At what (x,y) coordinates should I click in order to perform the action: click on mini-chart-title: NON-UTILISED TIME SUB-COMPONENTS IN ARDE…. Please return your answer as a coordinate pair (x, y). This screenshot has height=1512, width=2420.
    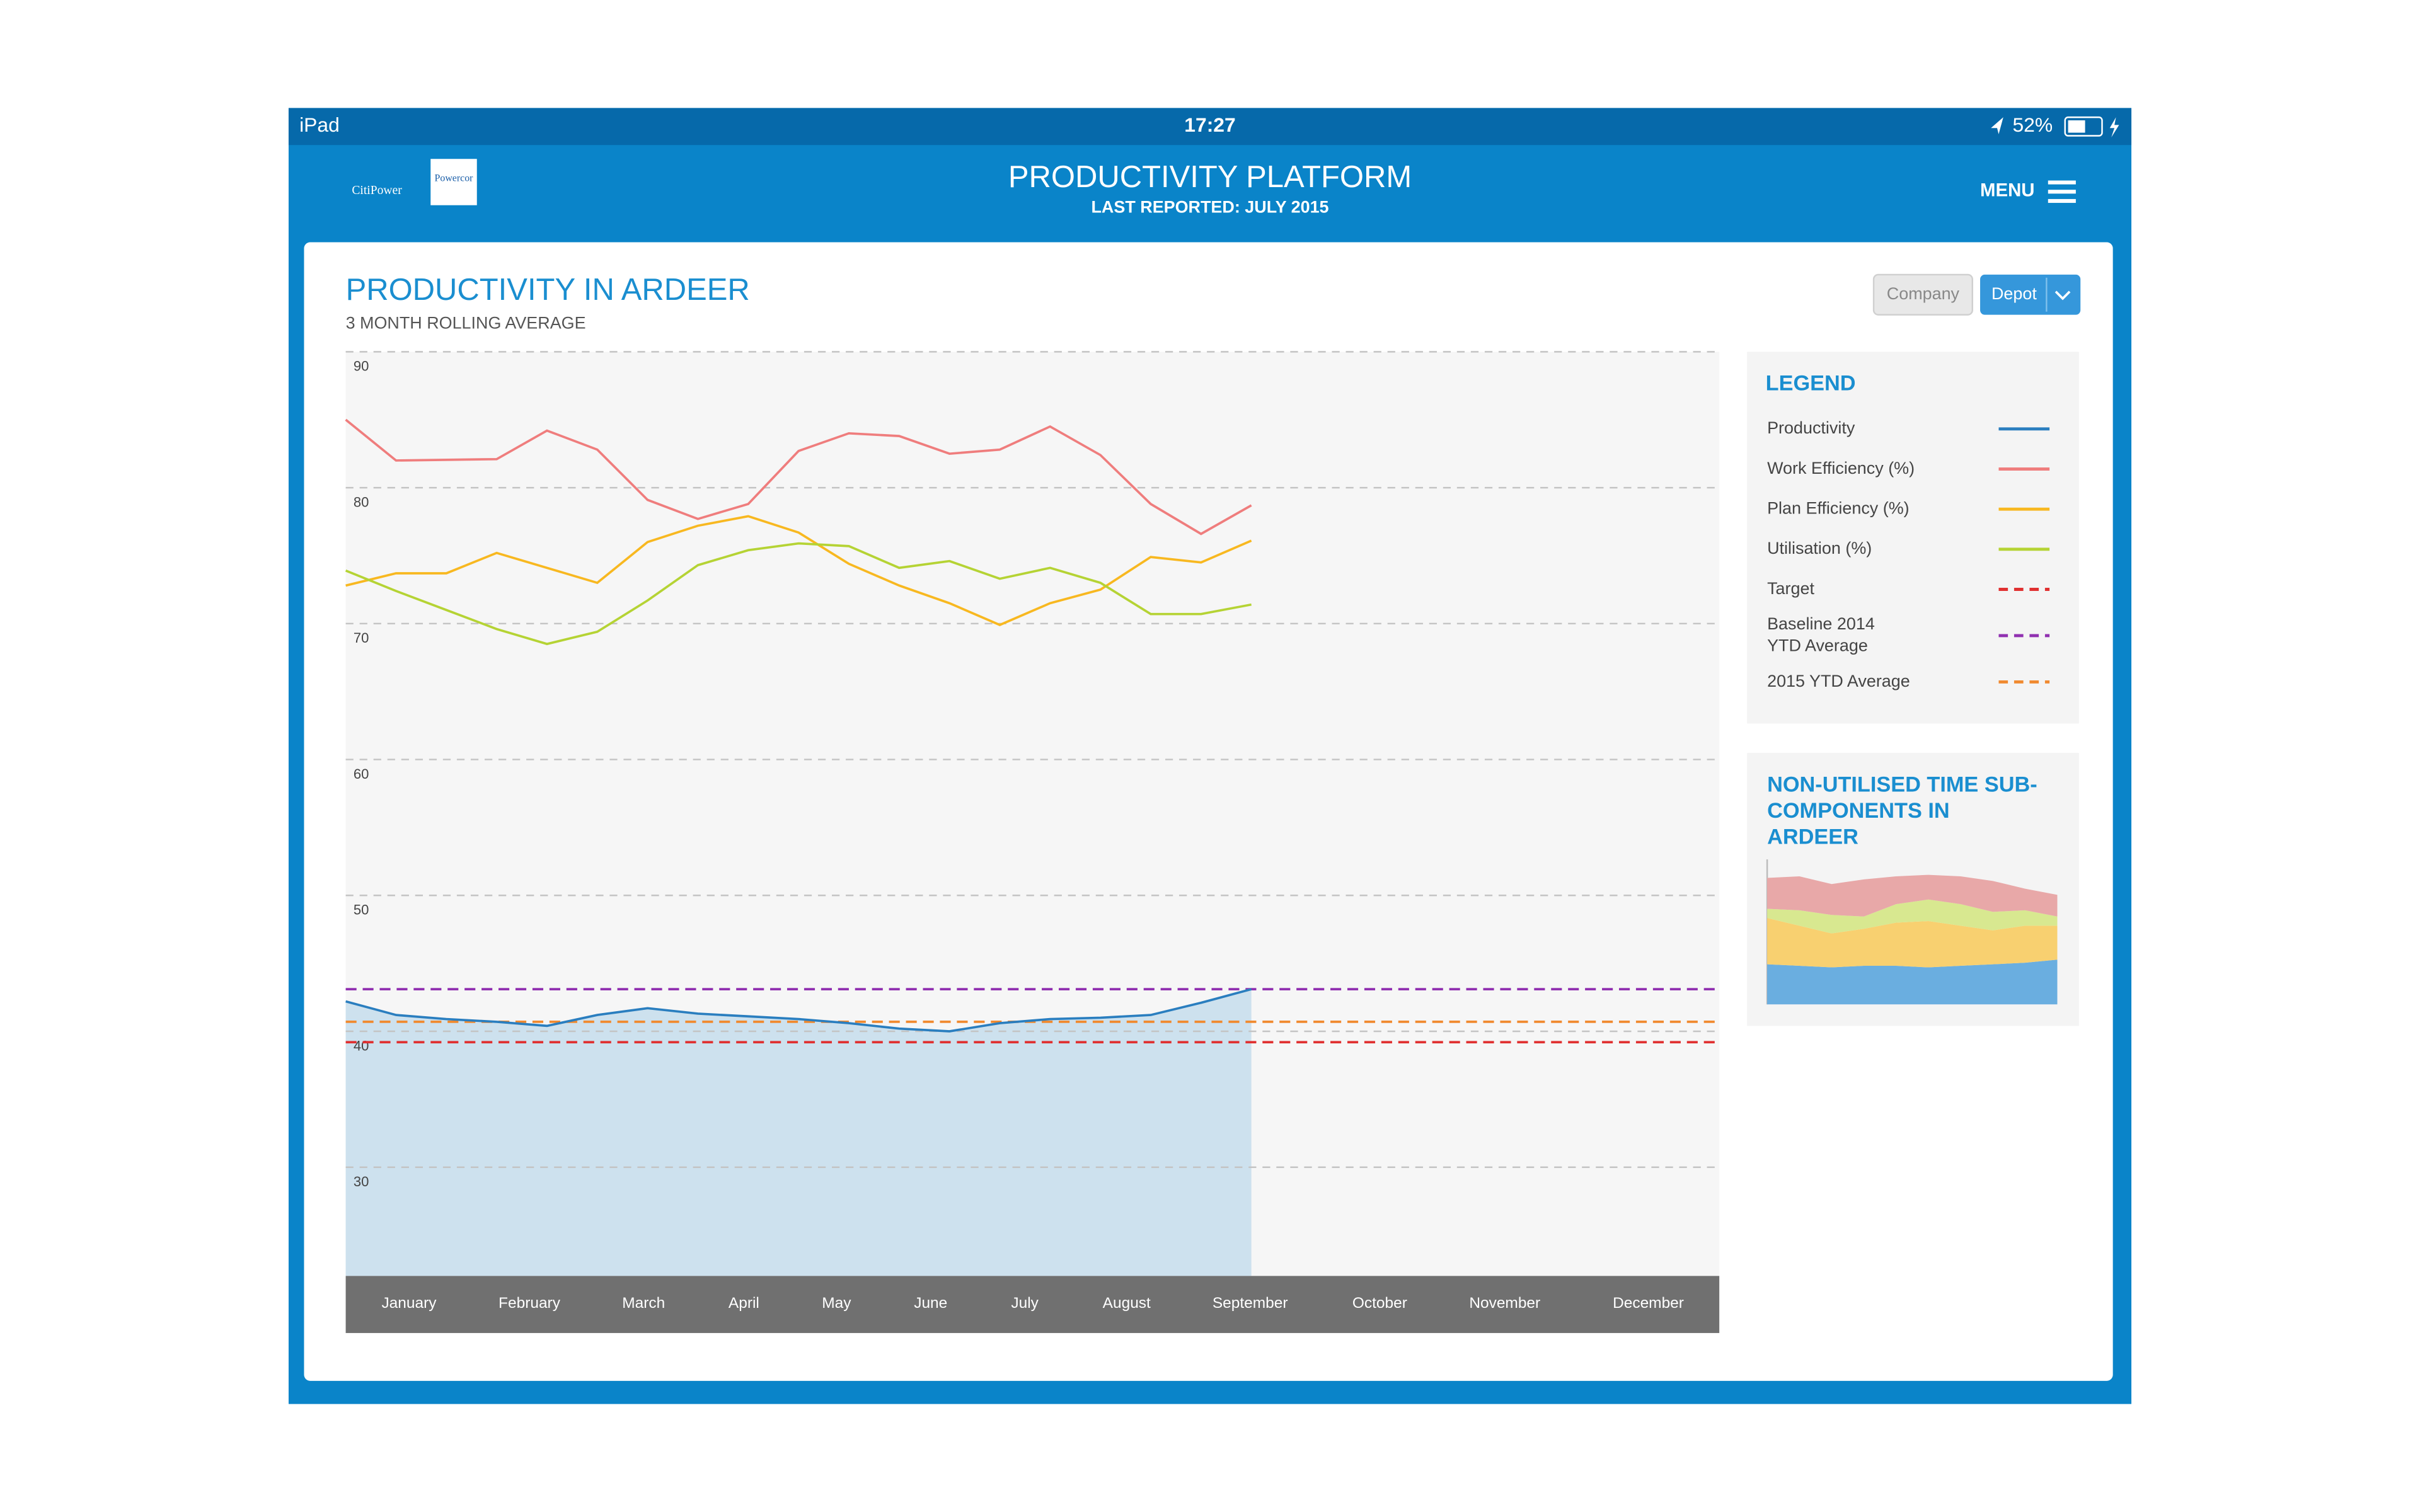
    Looking at the image, I should click on (1902, 810).